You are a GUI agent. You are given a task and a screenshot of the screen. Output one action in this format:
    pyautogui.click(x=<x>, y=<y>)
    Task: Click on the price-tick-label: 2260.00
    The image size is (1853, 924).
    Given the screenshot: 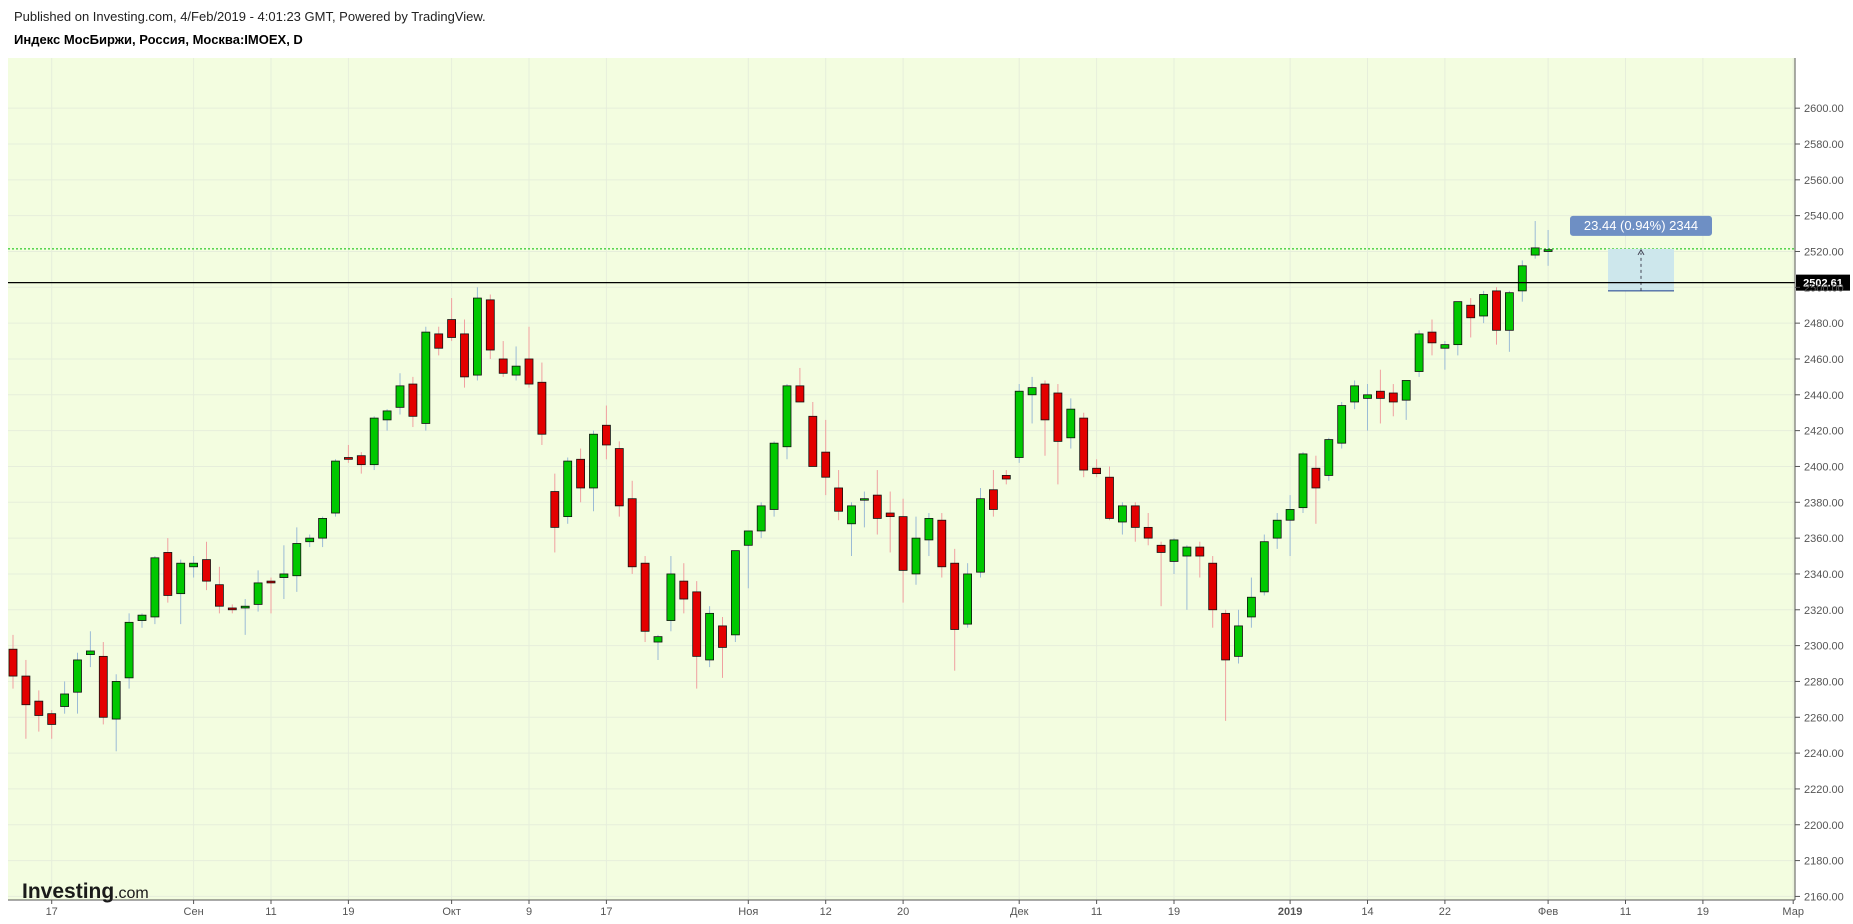 What is the action you would take?
    pyautogui.click(x=1824, y=718)
    